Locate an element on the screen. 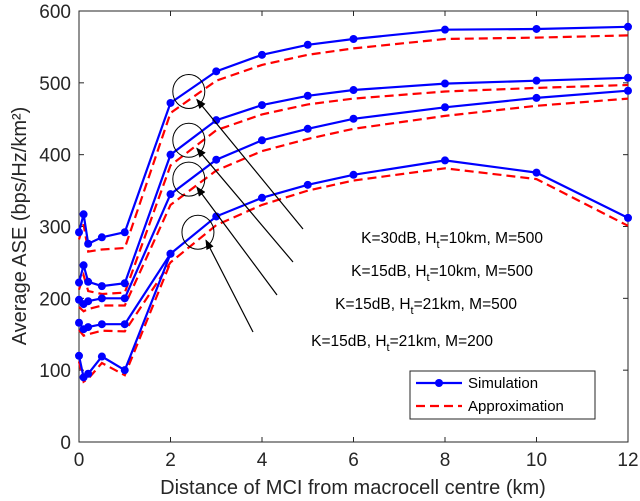  y-axis-title: Average ASE (bps/Hz/km²) is located at coordinates (20, 226).